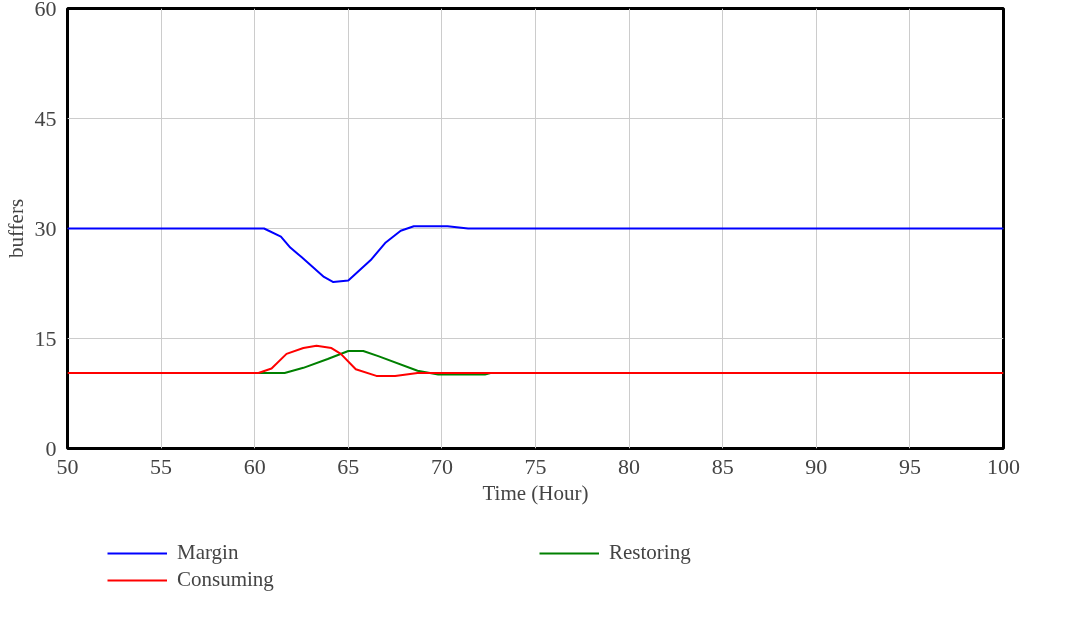 The height and width of the screenshot is (641, 1078). Describe the element at coordinates (535, 254) in the screenshot. I see `line-series` at that location.